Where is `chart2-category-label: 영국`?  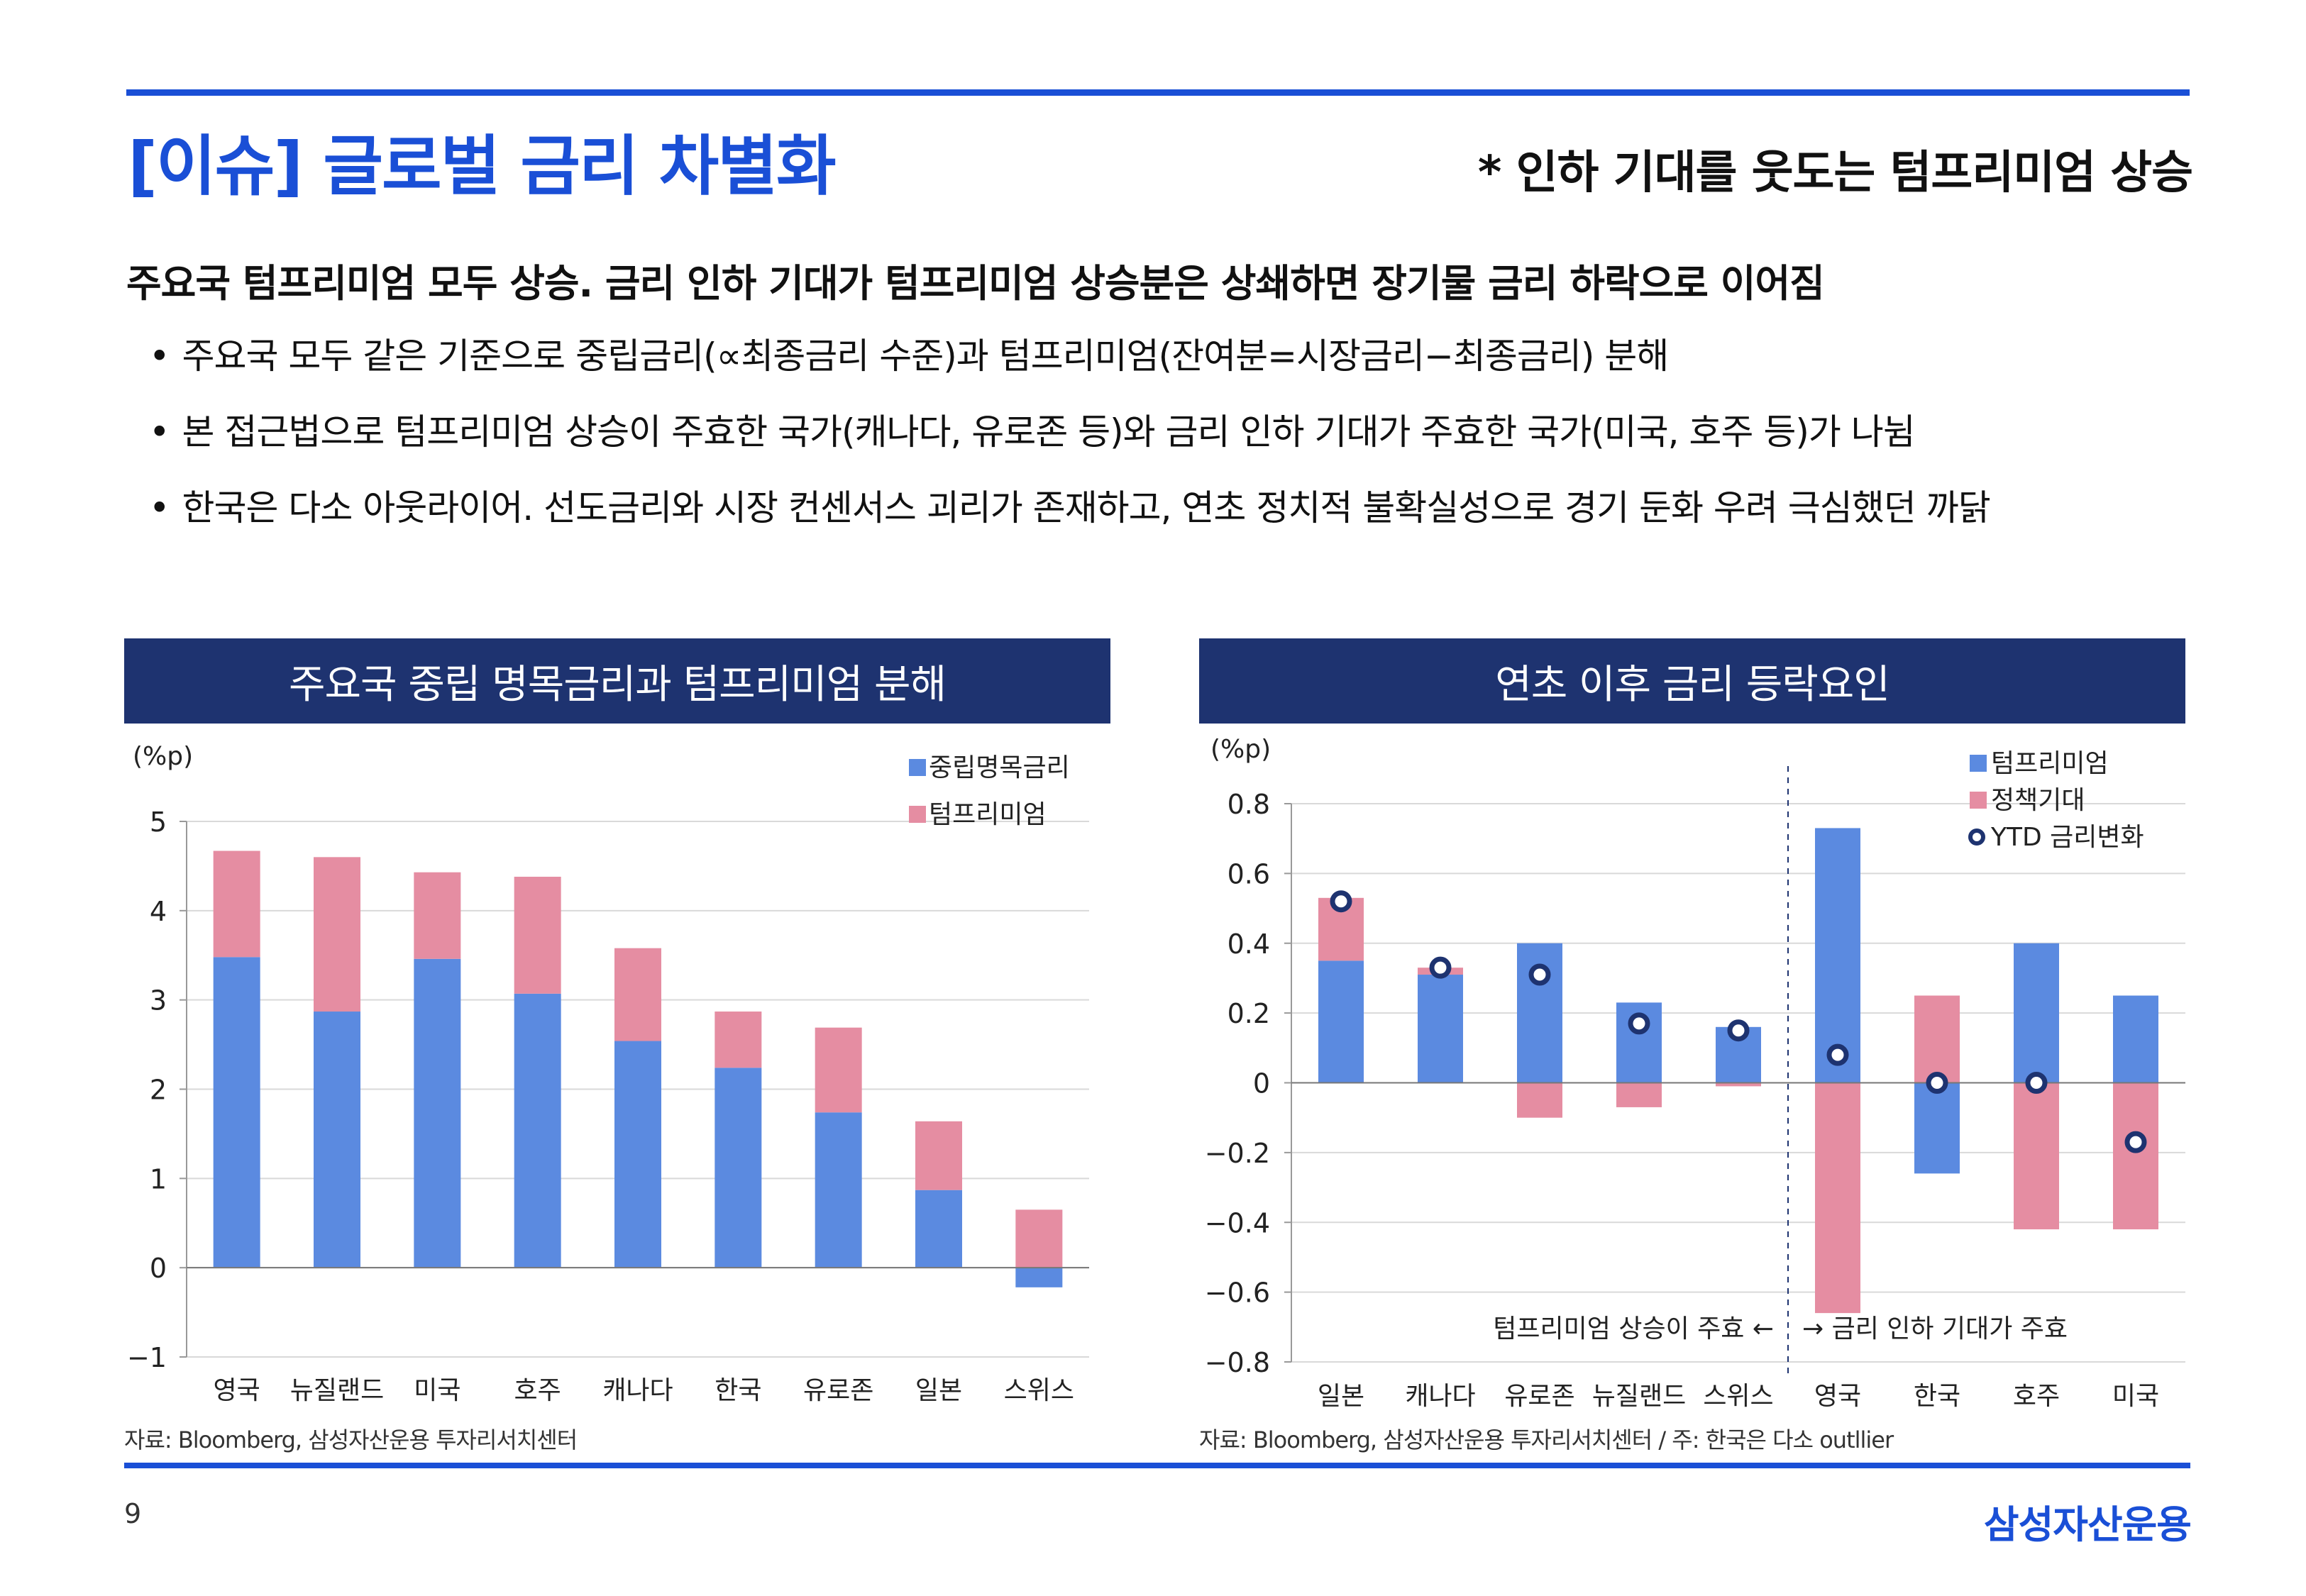
chart2-category-label: 영국 is located at coordinates (1837, 1396).